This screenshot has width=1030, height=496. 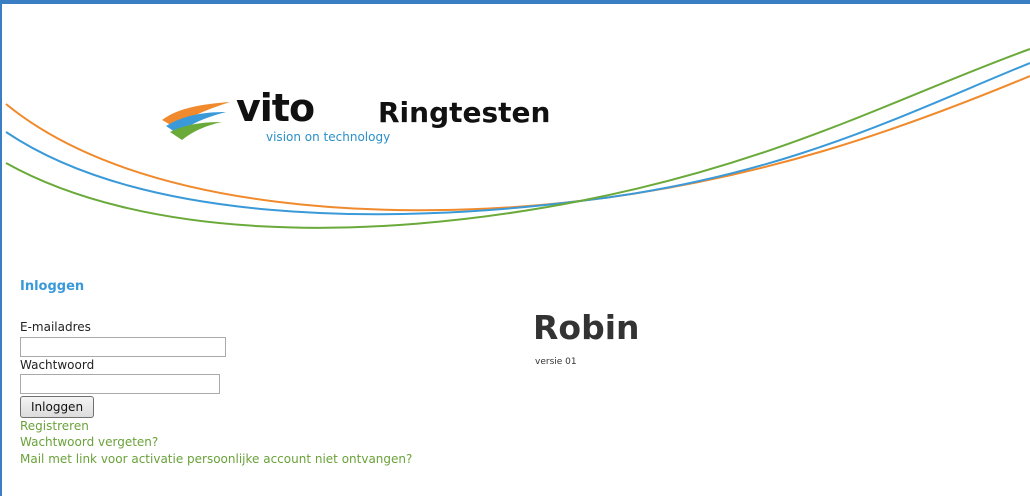 What do you see at coordinates (275, 108) in the screenshot?
I see `logo-wordmark: vito` at bounding box center [275, 108].